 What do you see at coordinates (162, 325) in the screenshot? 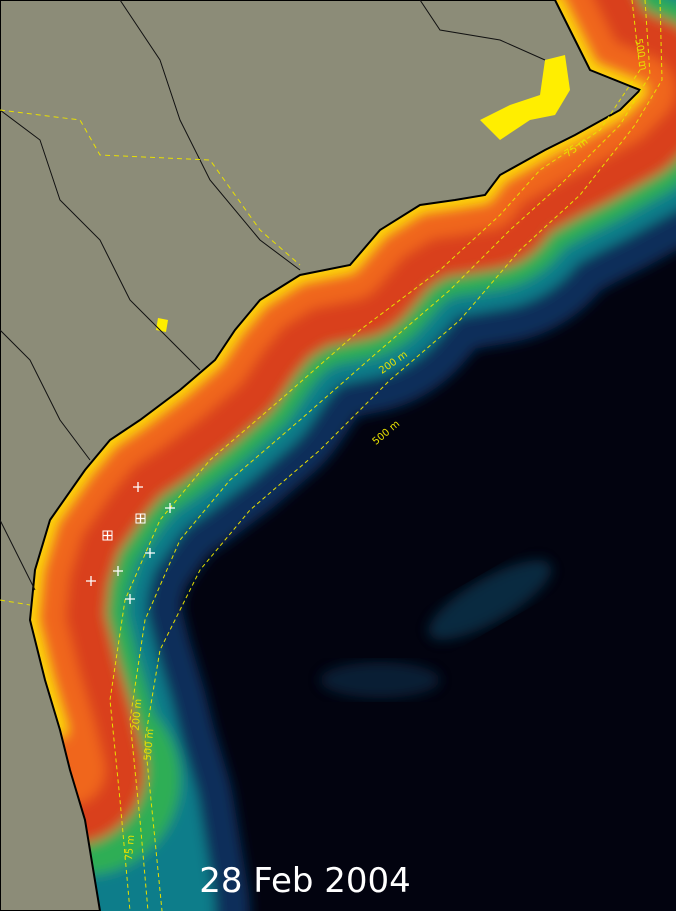
I see `lake` at bounding box center [162, 325].